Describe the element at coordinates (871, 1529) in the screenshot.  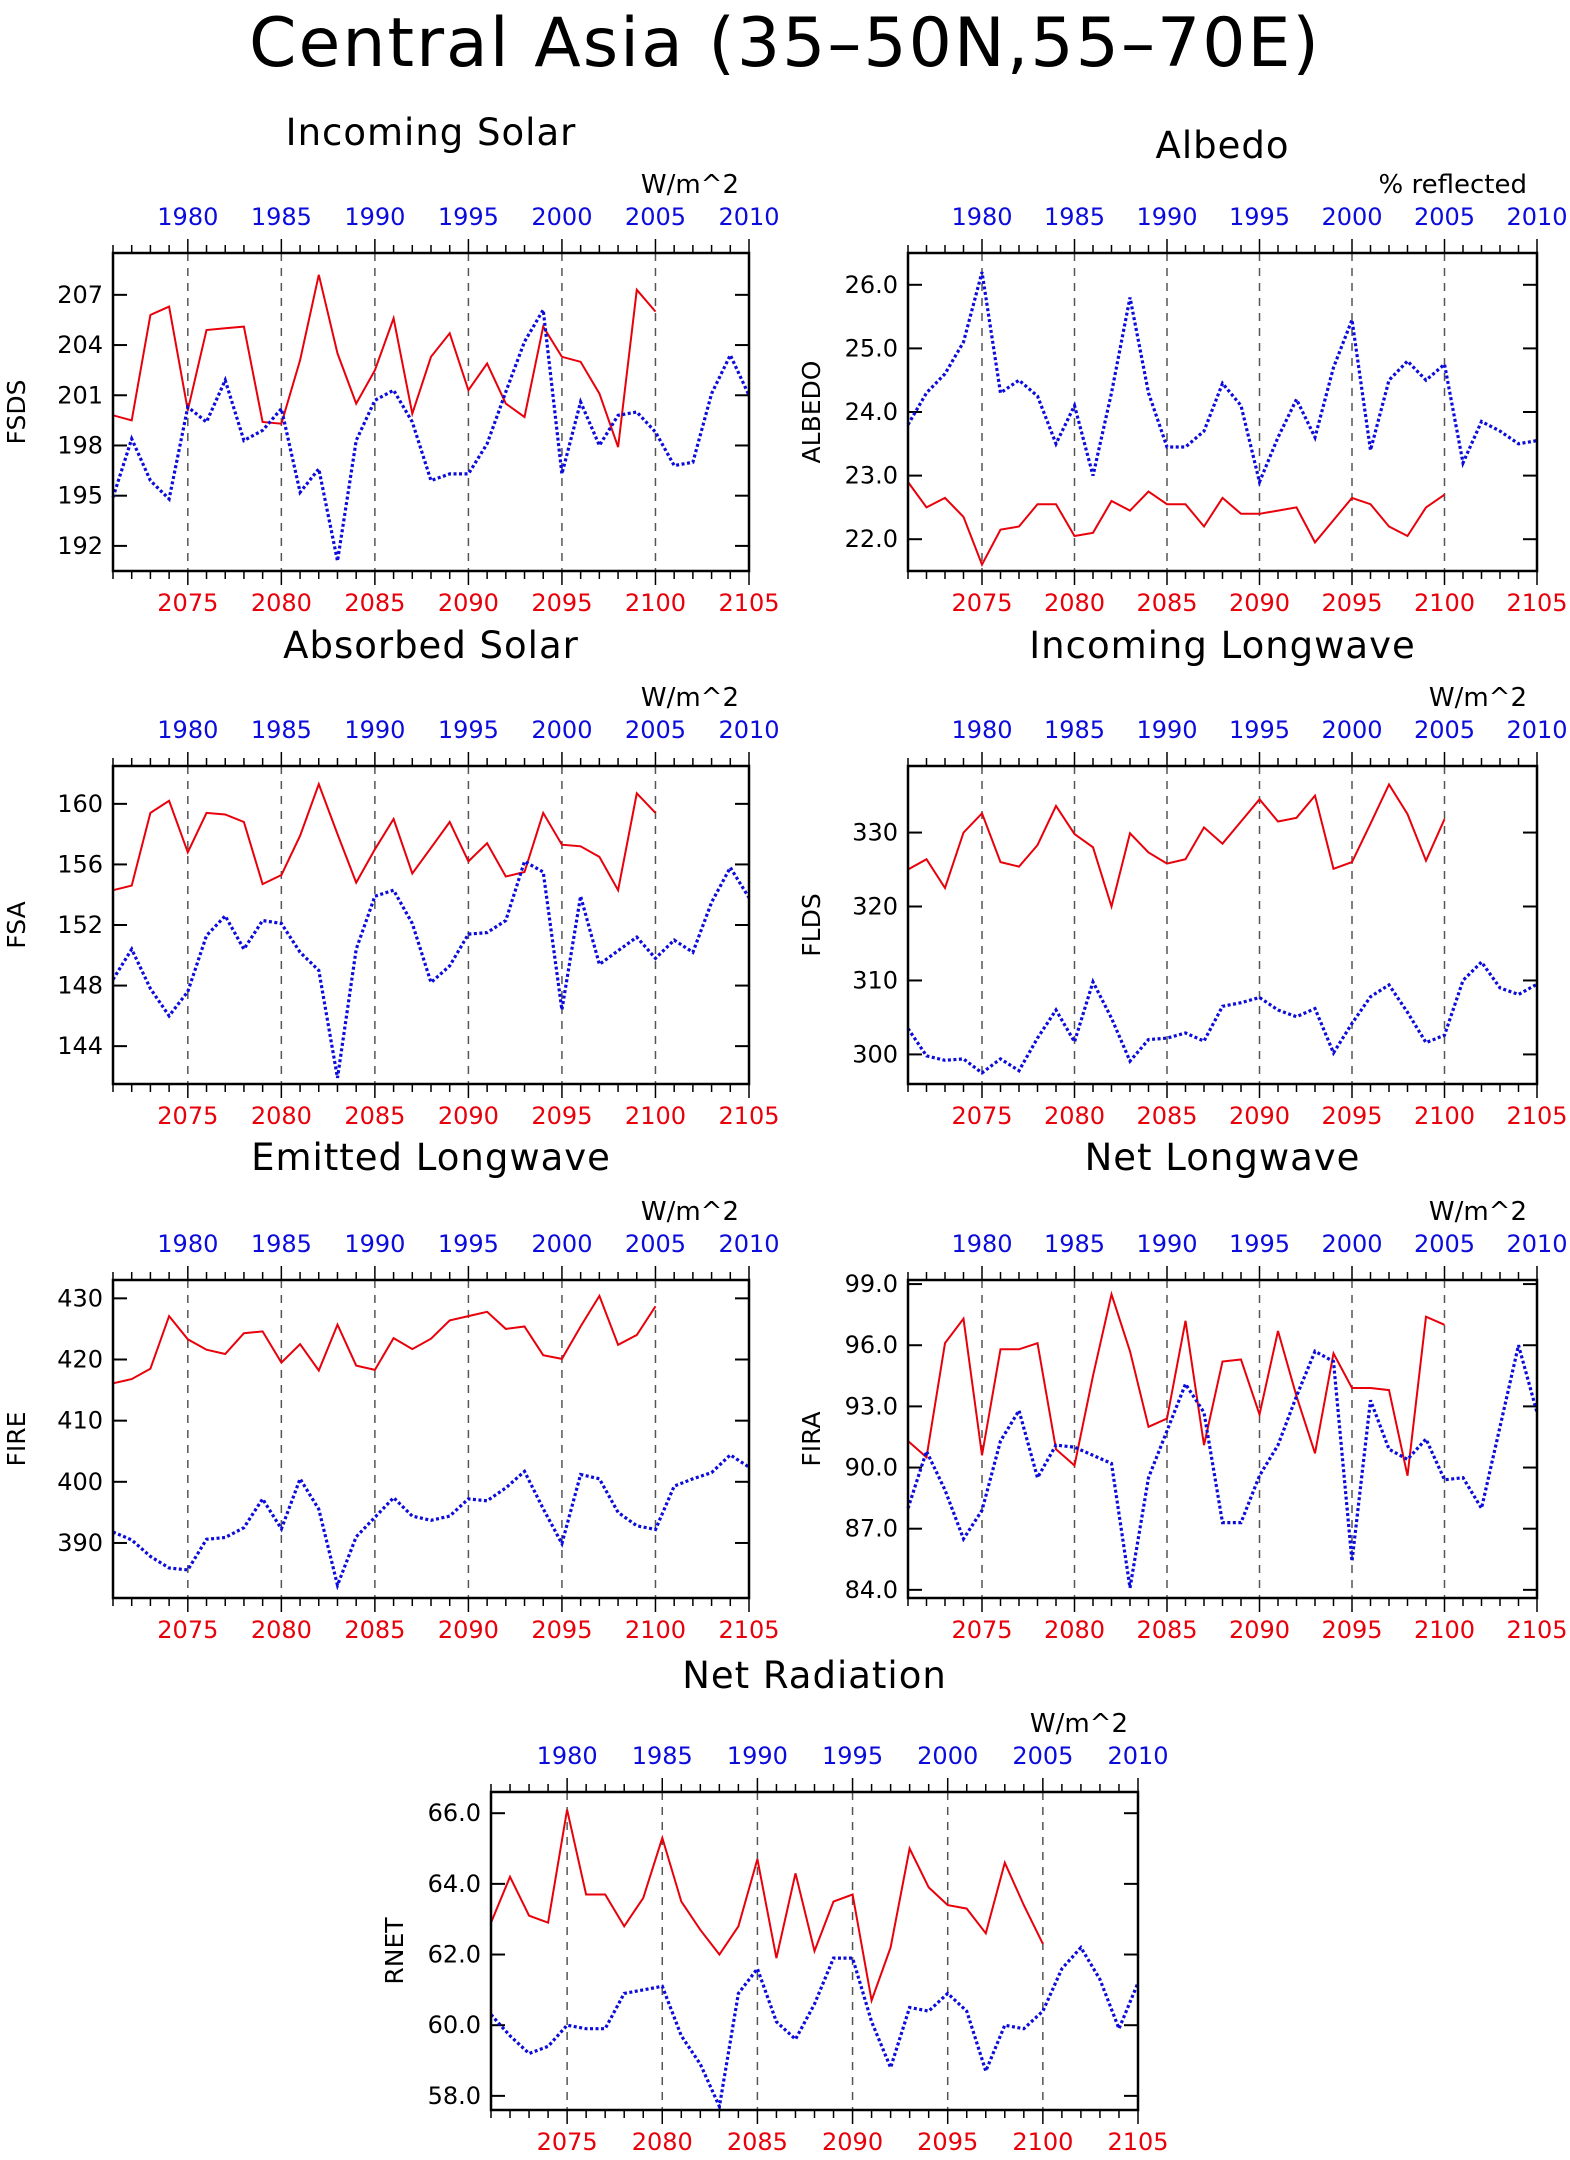
I see `y-tick-label: 87.0` at that location.